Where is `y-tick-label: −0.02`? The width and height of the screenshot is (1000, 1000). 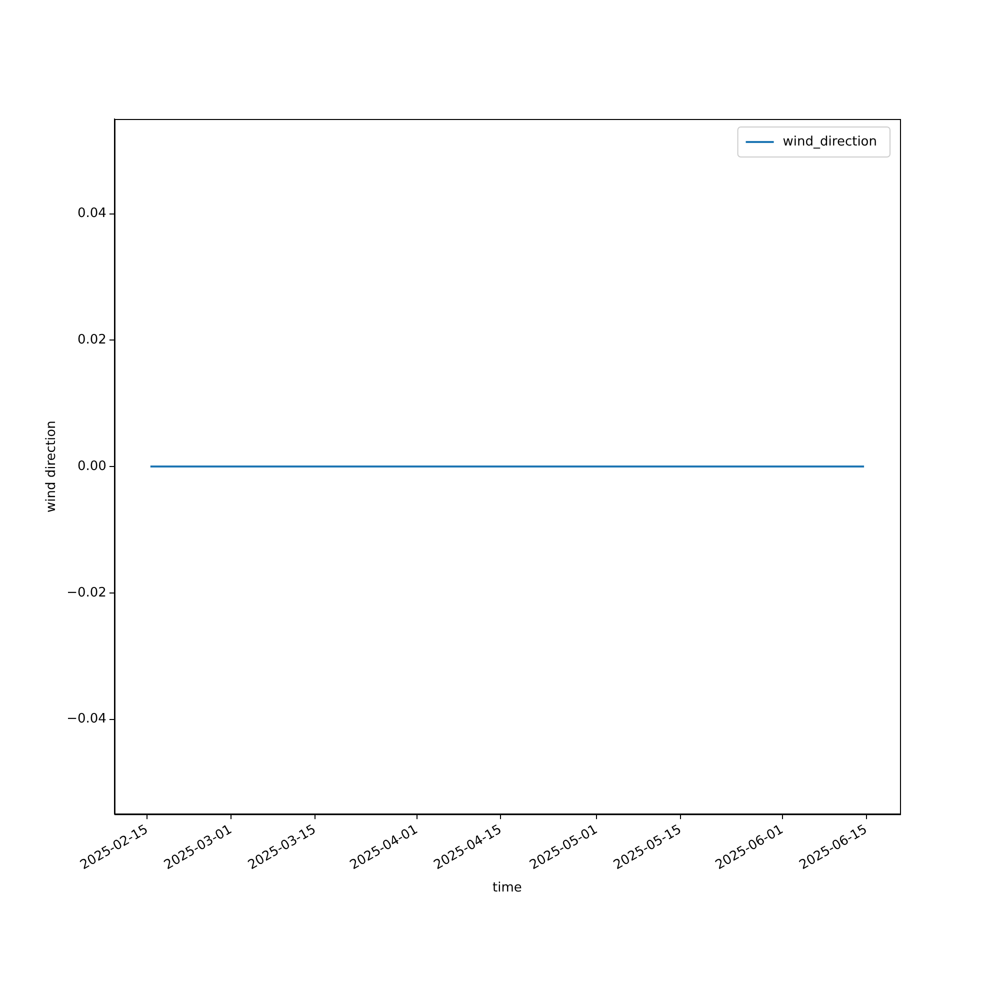
y-tick-label: −0.02 is located at coordinates (86, 592).